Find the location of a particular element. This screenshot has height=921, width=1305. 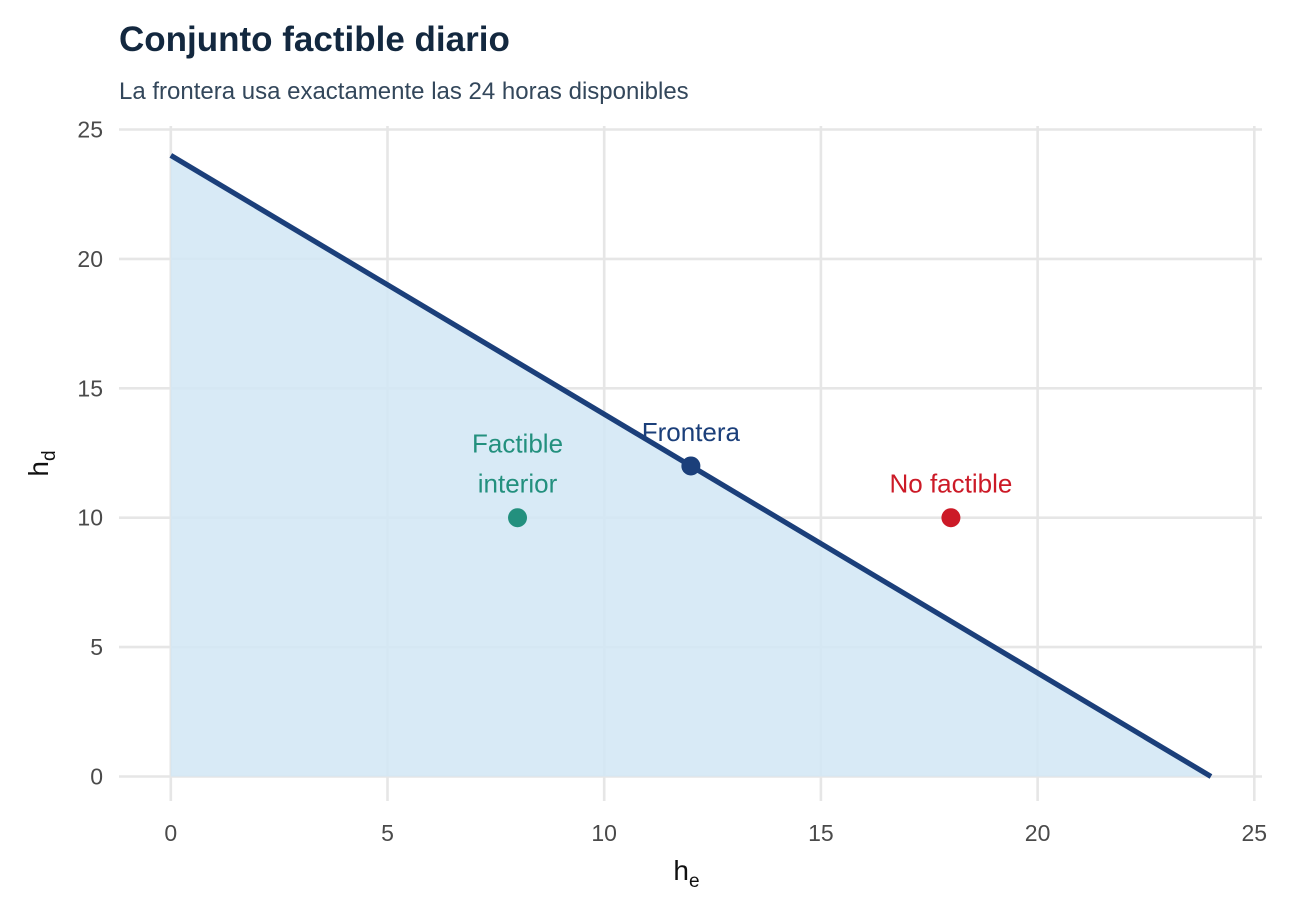

point-label: No factible is located at coordinates (950, 484).